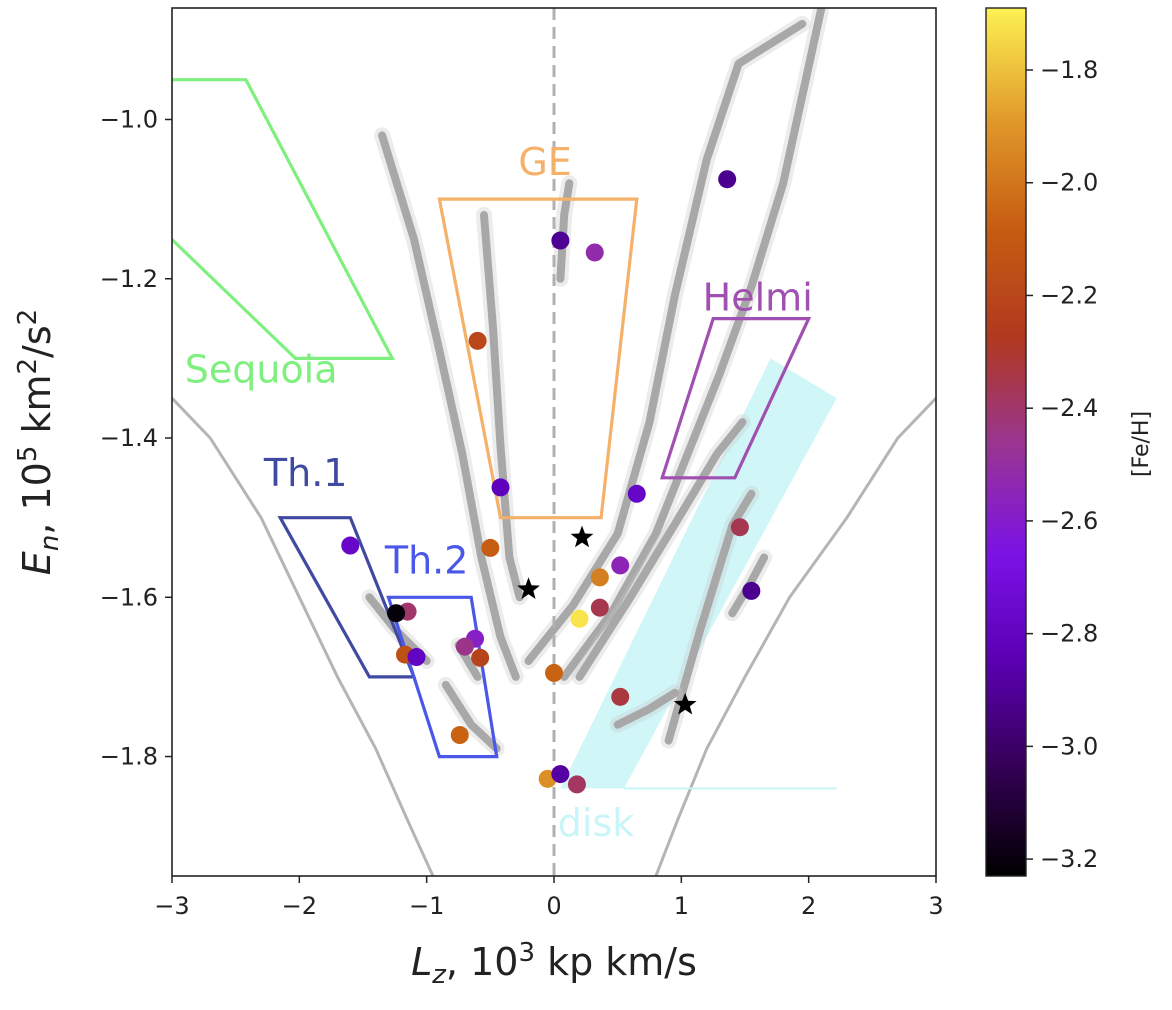  What do you see at coordinates (305, 473) in the screenshot?
I see `region-label-th-1: Th.1` at bounding box center [305, 473].